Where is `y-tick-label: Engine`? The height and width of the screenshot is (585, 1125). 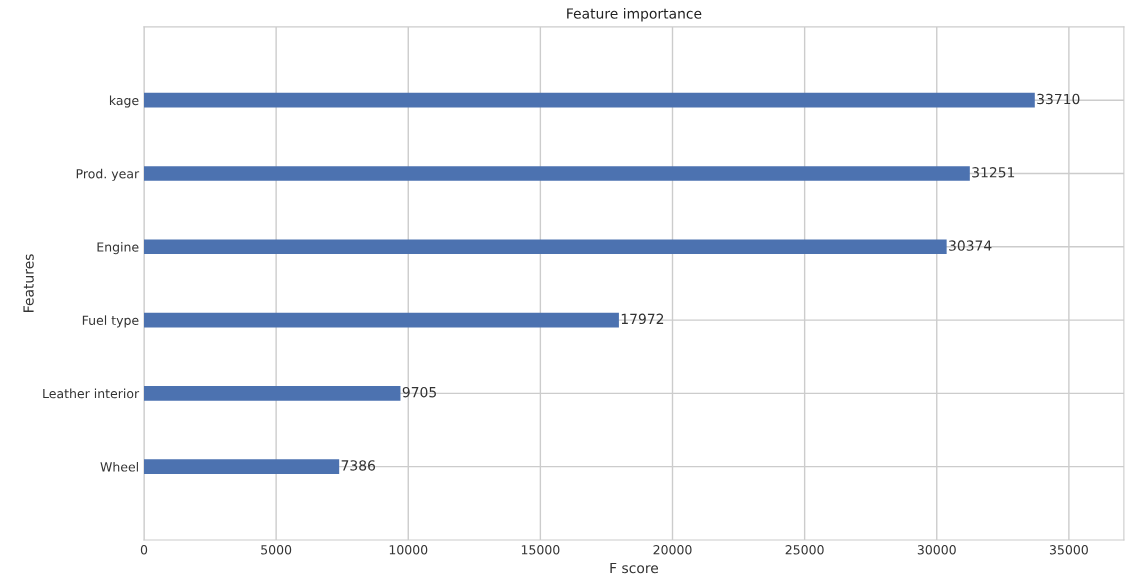 y-tick-label: Engine is located at coordinates (118, 248).